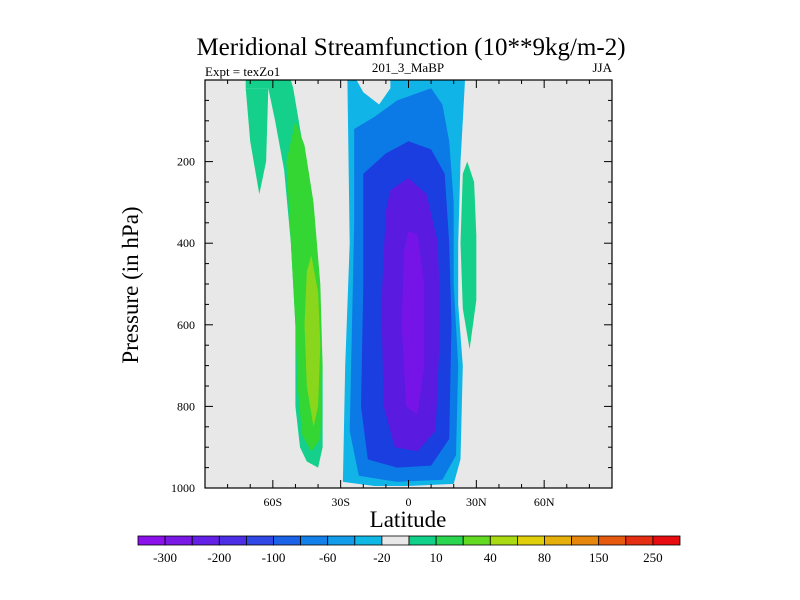 The image size is (800, 600). What do you see at coordinates (242, 71) in the screenshot?
I see `experiment-label: Expt = texZo1` at bounding box center [242, 71].